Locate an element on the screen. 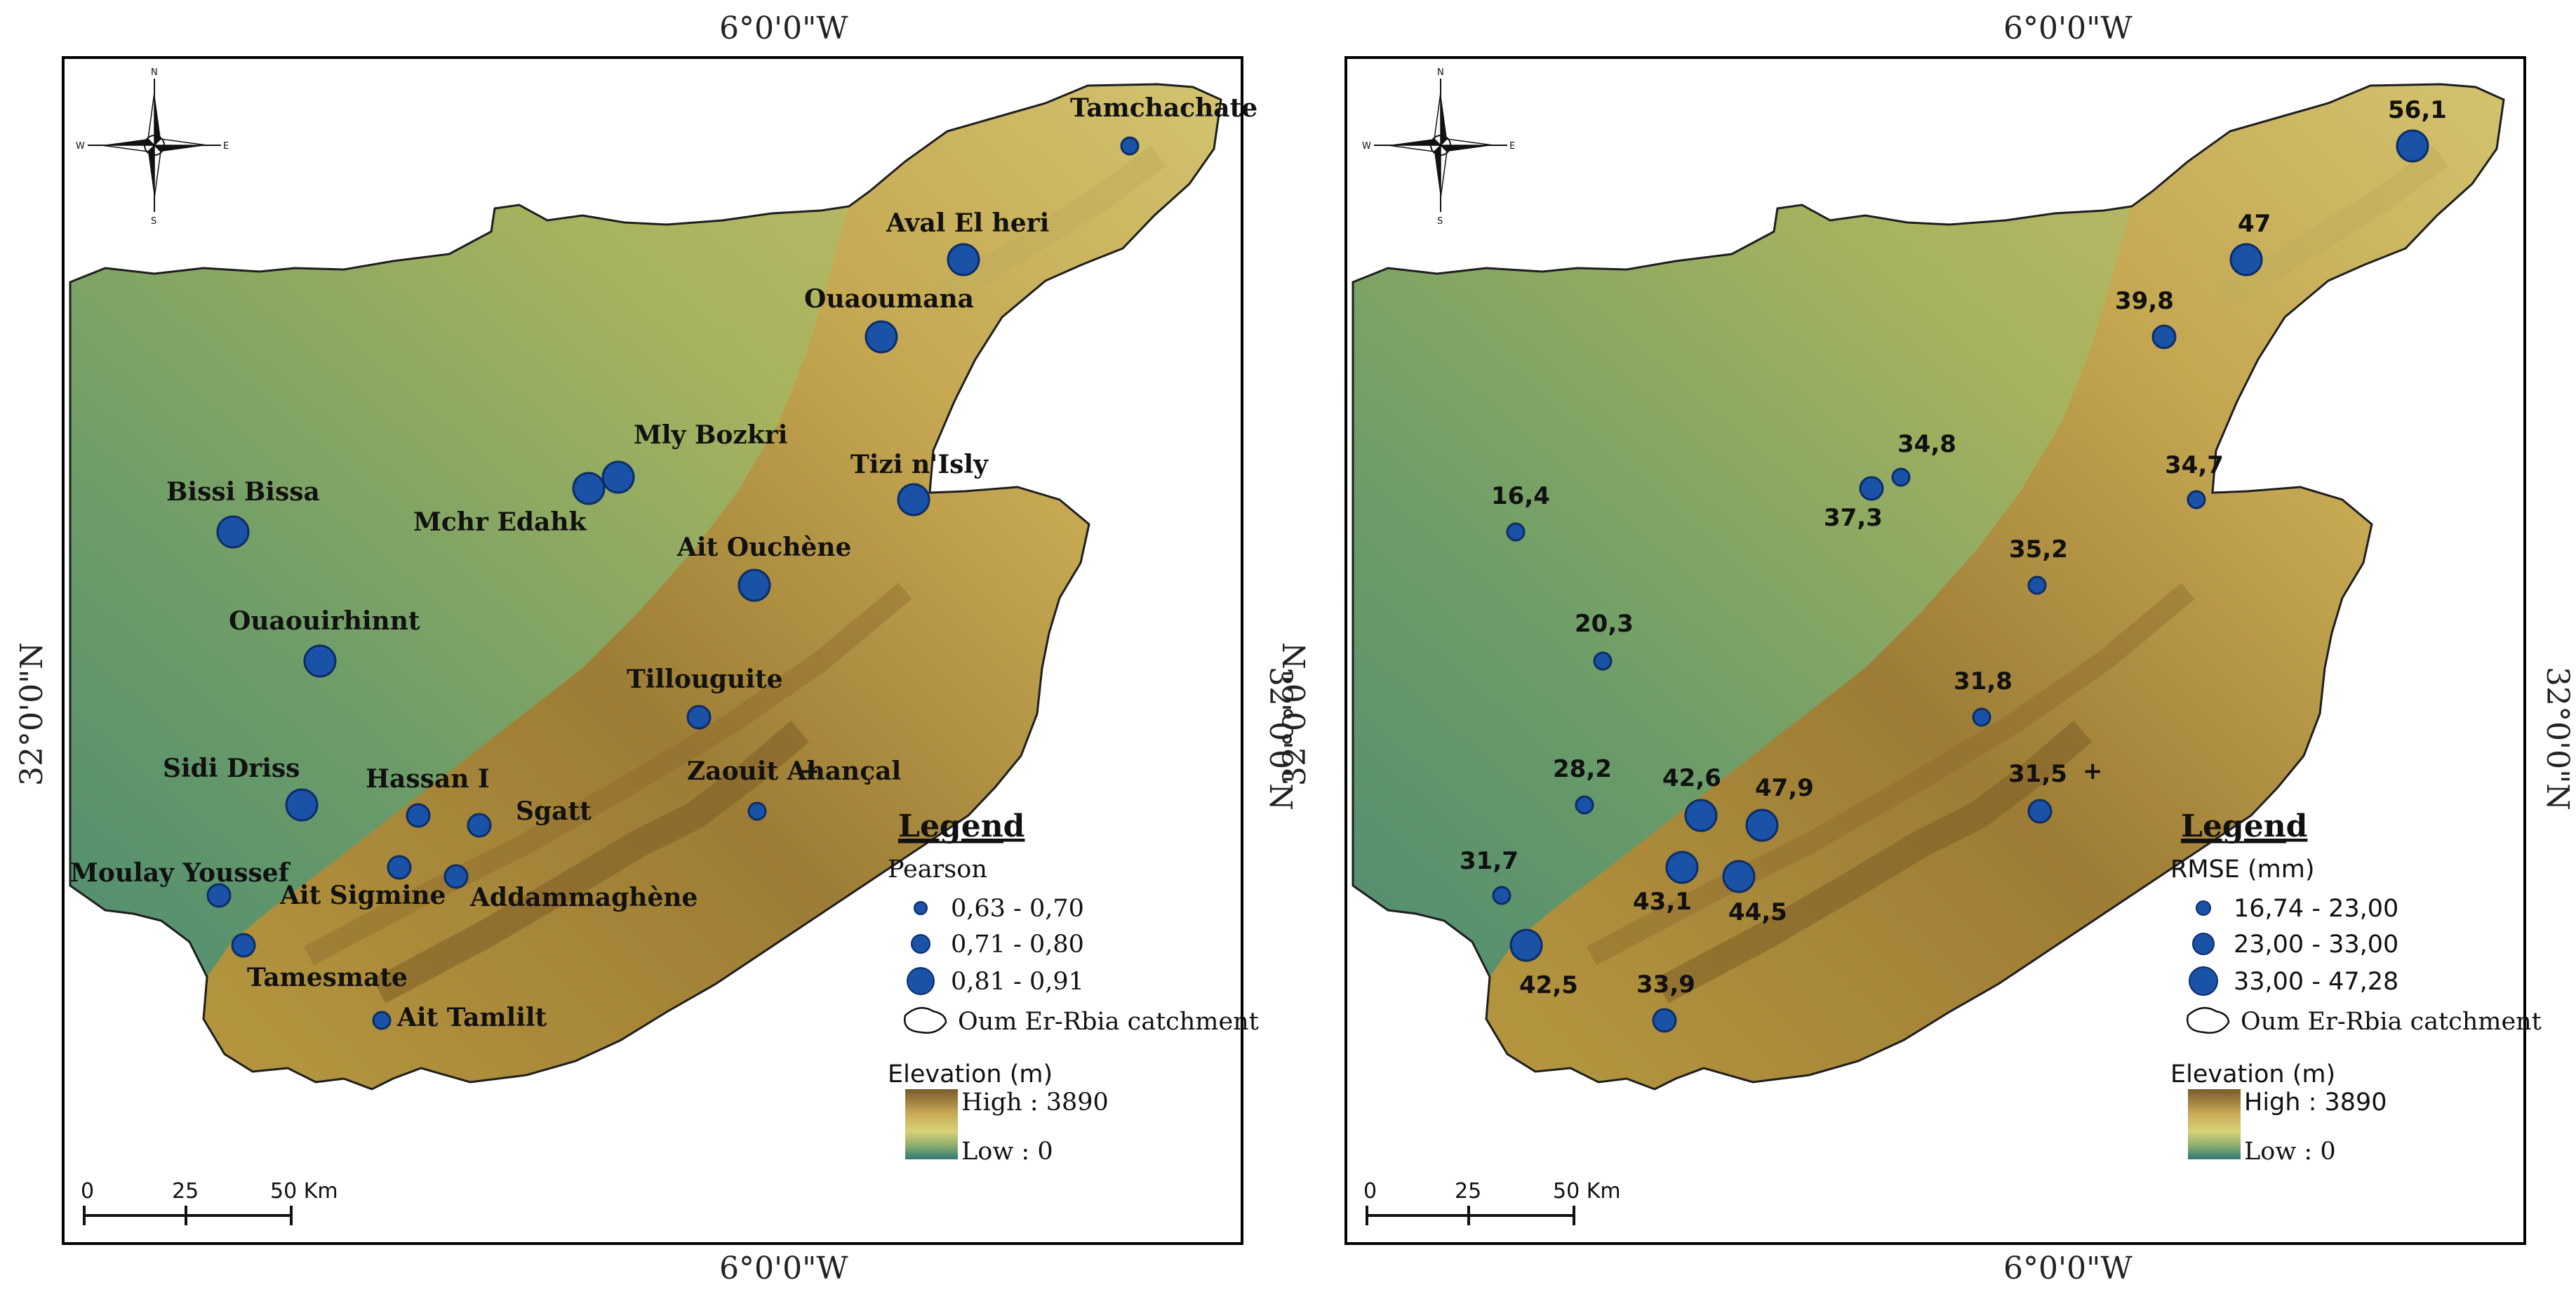 The height and width of the screenshot is (1299, 2576). station-label: Tizi n'Isly is located at coordinates (920, 464).